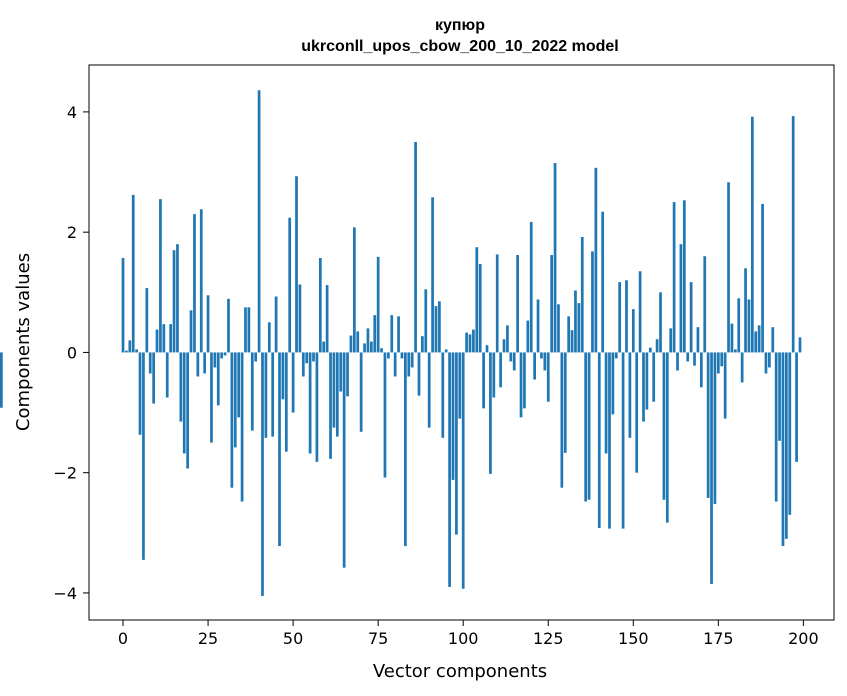  I want to click on y-axis-label: Components values, so click(23, 342).